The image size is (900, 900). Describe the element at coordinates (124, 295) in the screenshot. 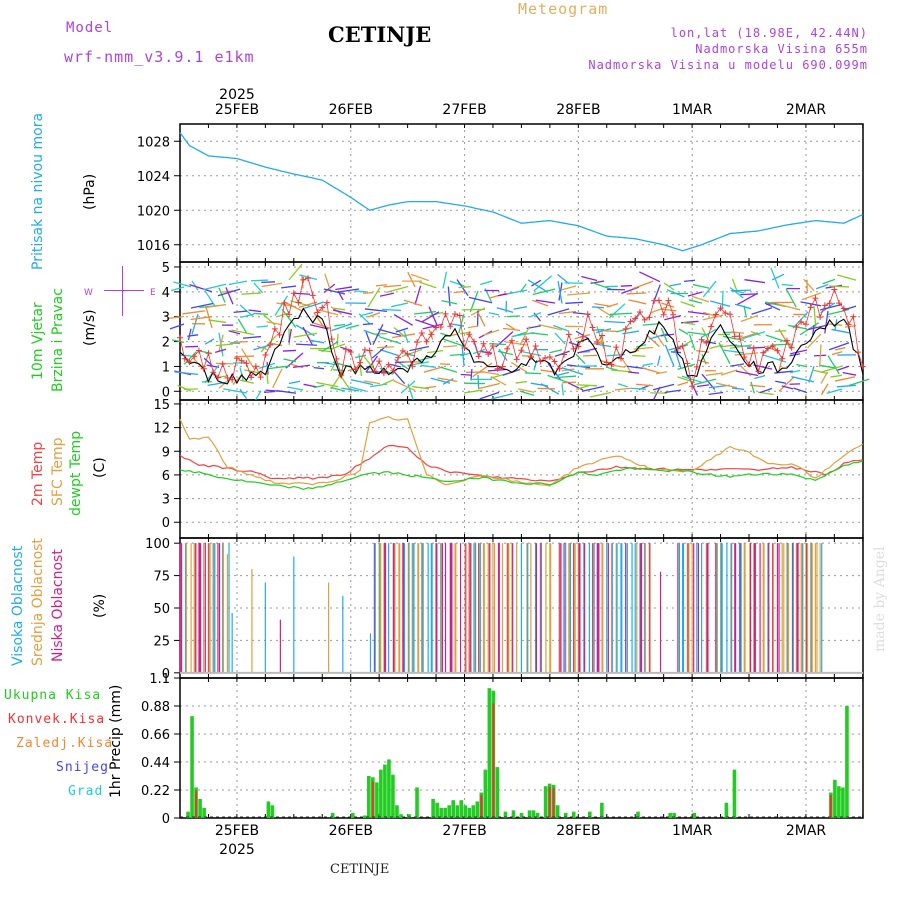

I see `wind-compass: W E` at that location.